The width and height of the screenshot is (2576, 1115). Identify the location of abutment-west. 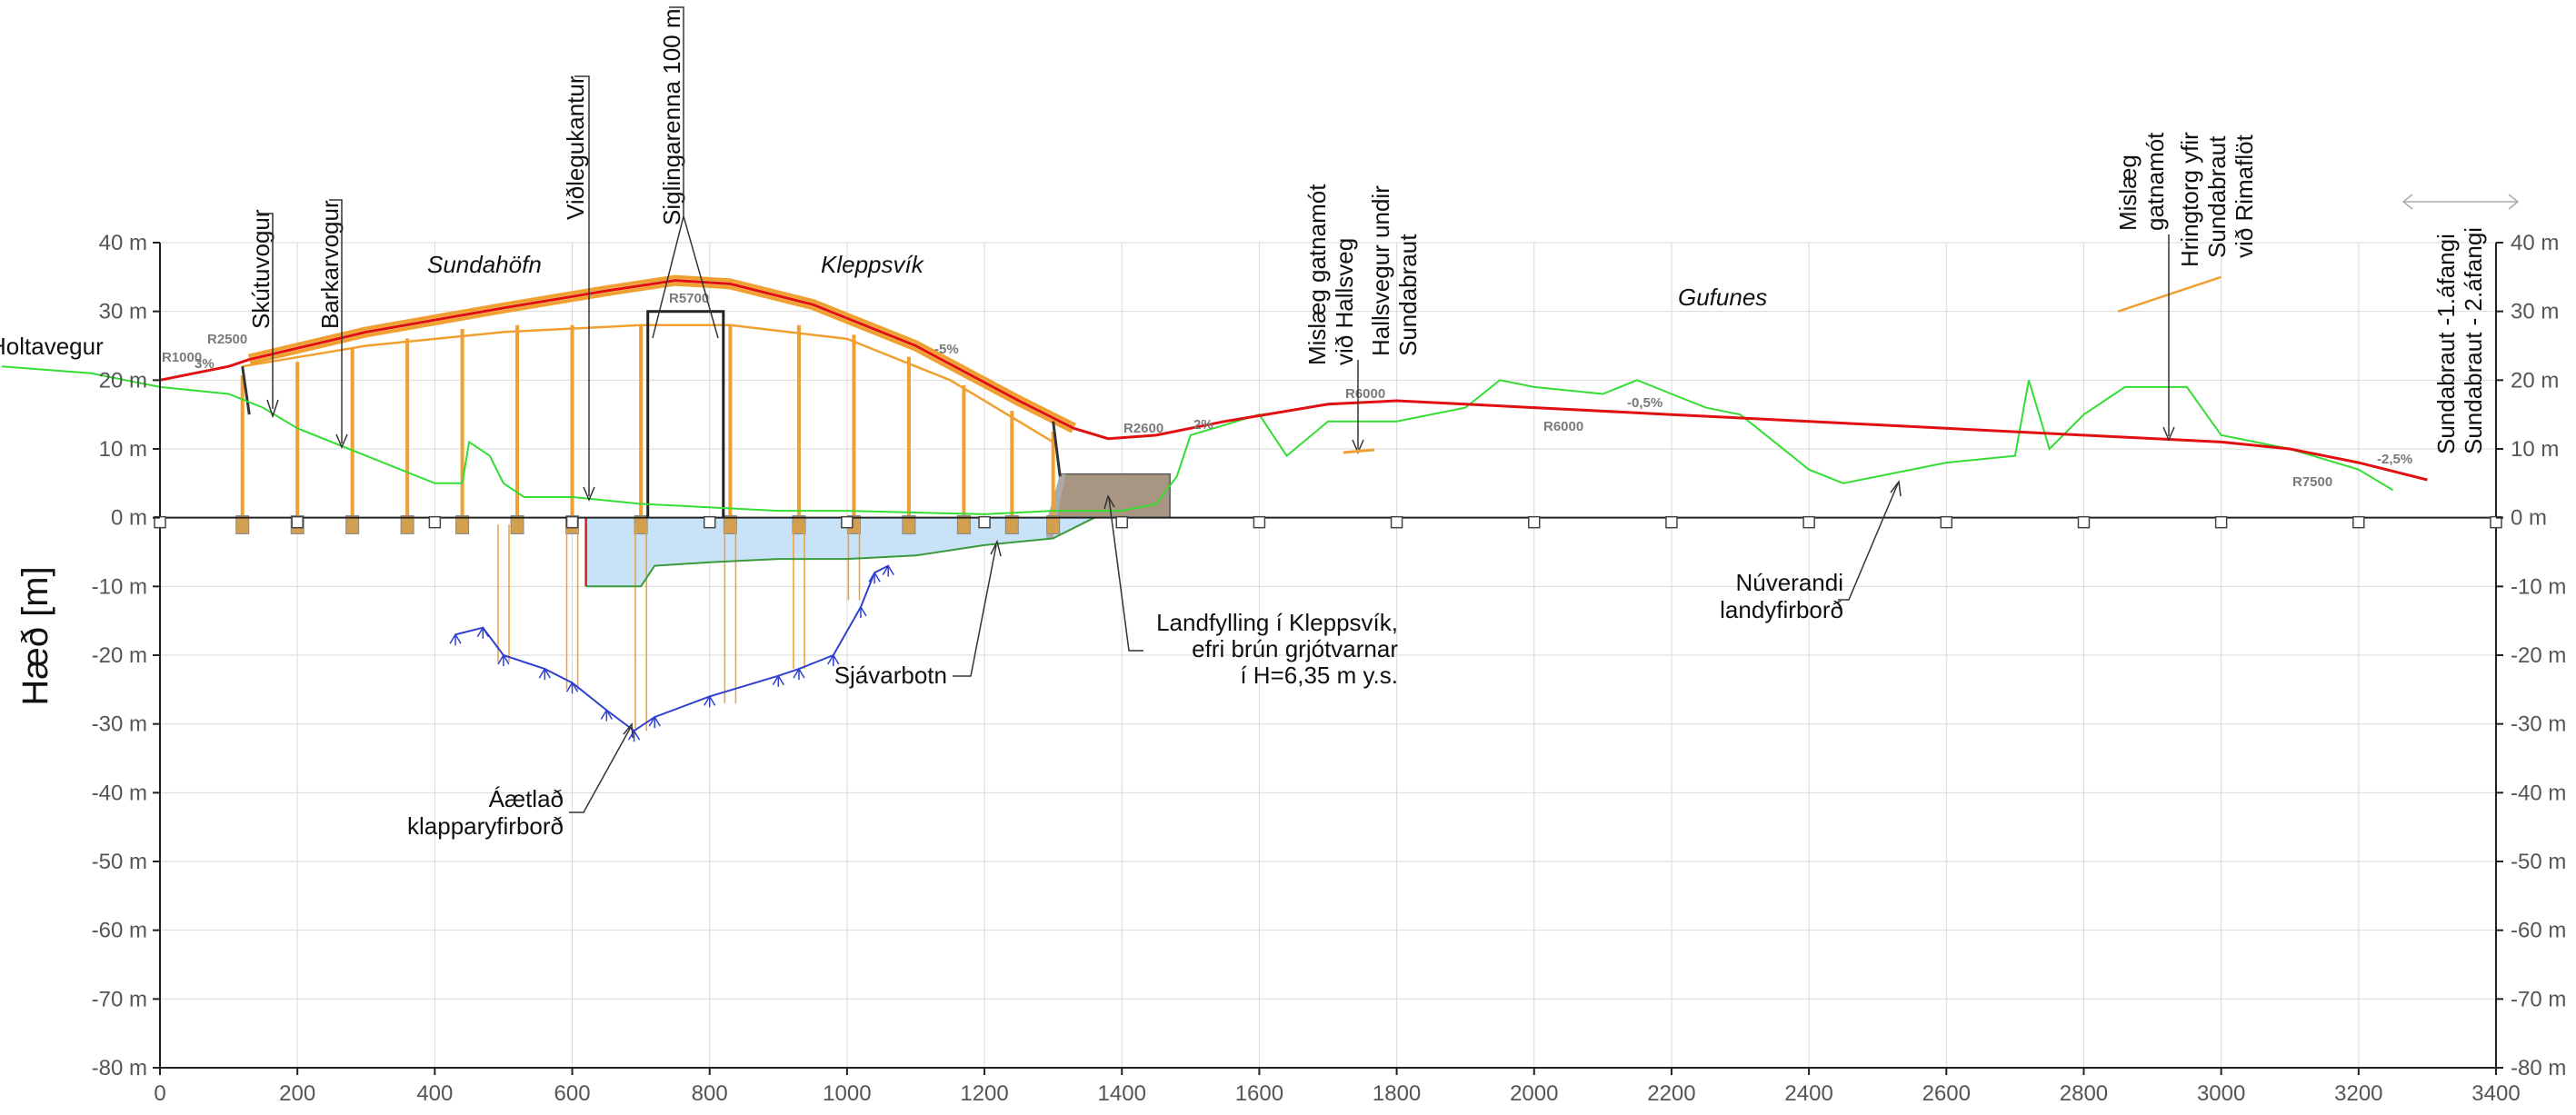
(246, 390).